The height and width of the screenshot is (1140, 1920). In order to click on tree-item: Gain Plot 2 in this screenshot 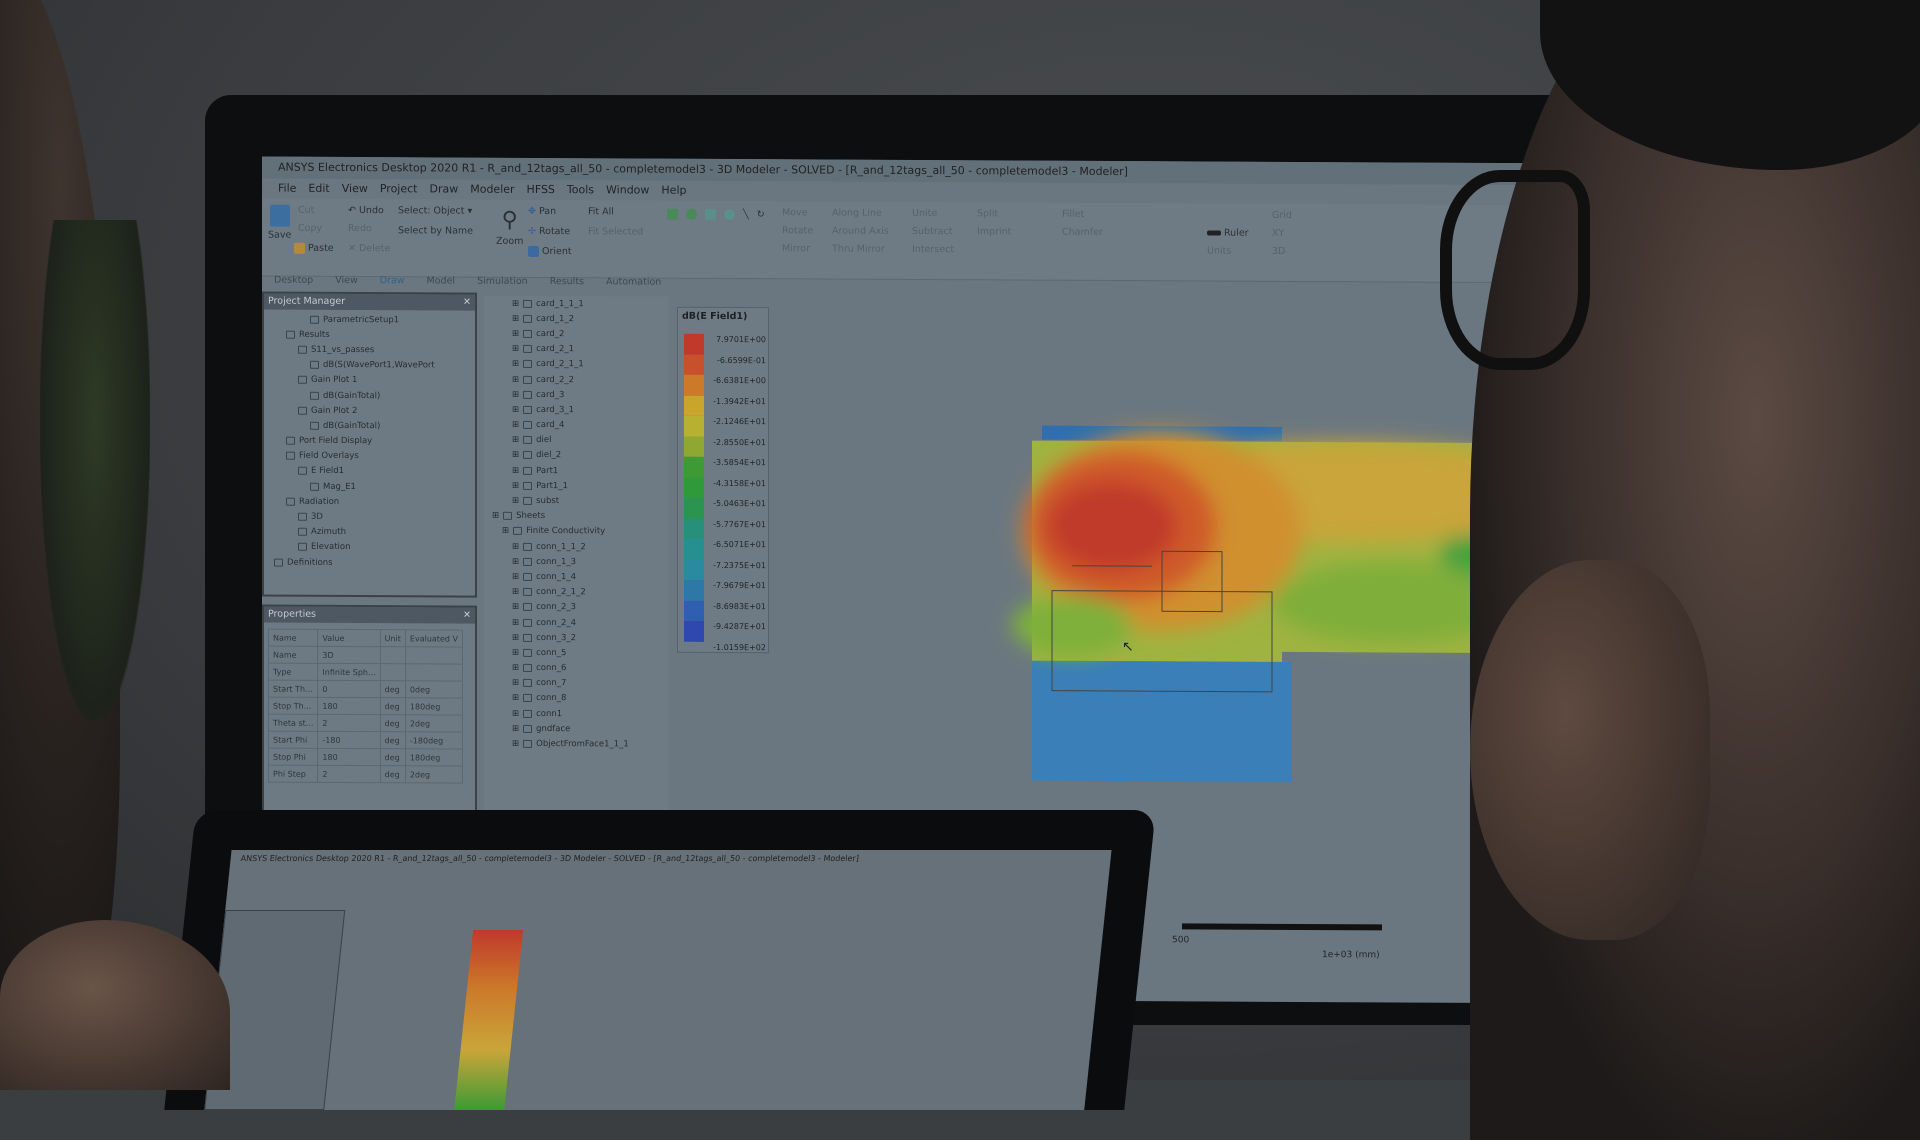, I will do `click(369, 411)`.